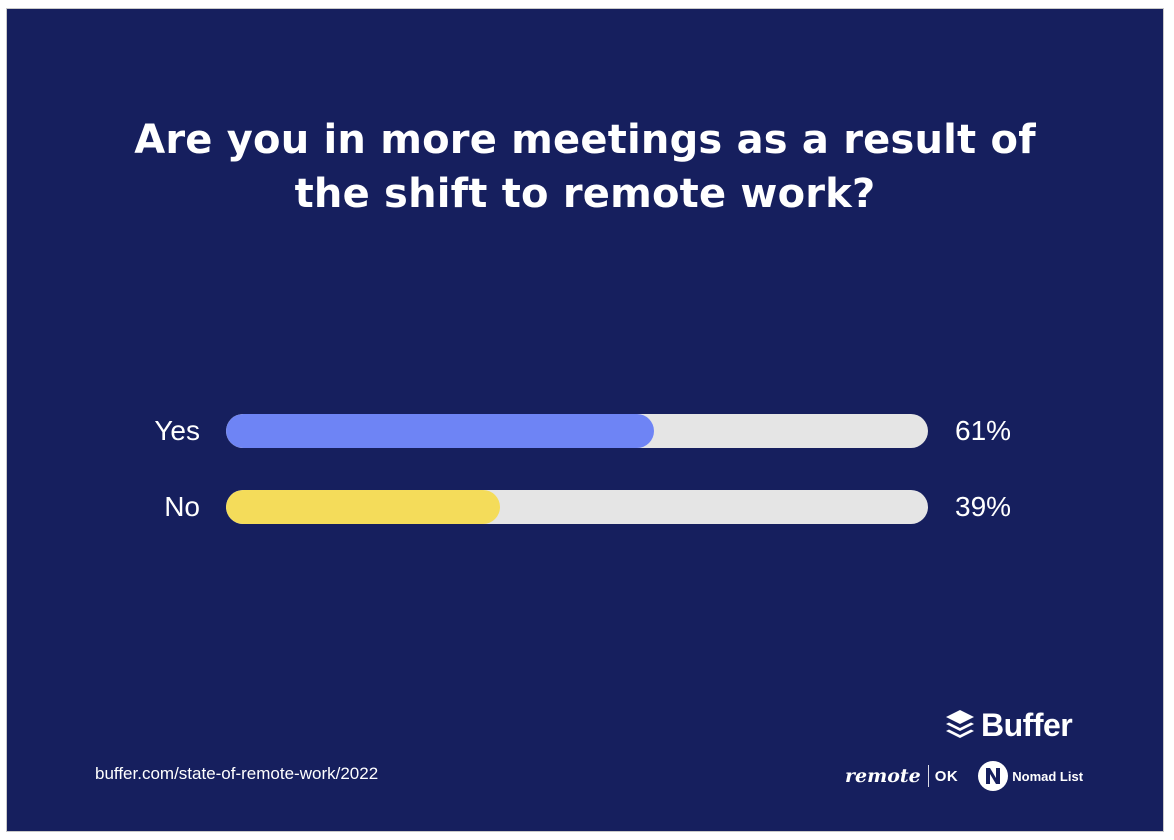 This screenshot has height=840, width=1174. Describe the element at coordinates (883, 776) in the screenshot. I see `remoteok-logo-remote: remote` at that location.